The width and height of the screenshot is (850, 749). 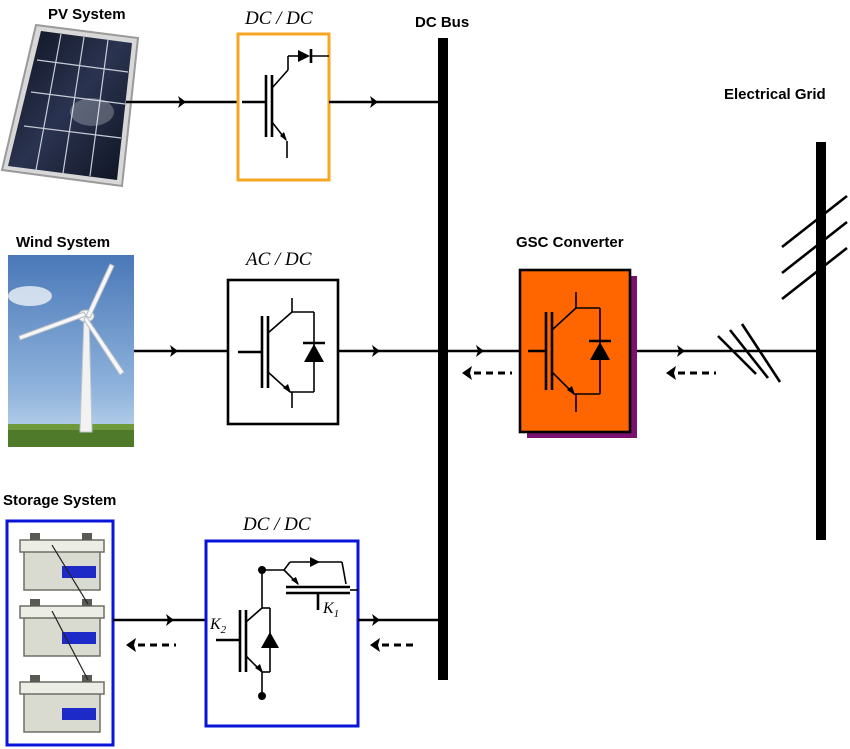 What do you see at coordinates (59, 500) in the screenshot?
I see `storage-system-label: Storage System` at bounding box center [59, 500].